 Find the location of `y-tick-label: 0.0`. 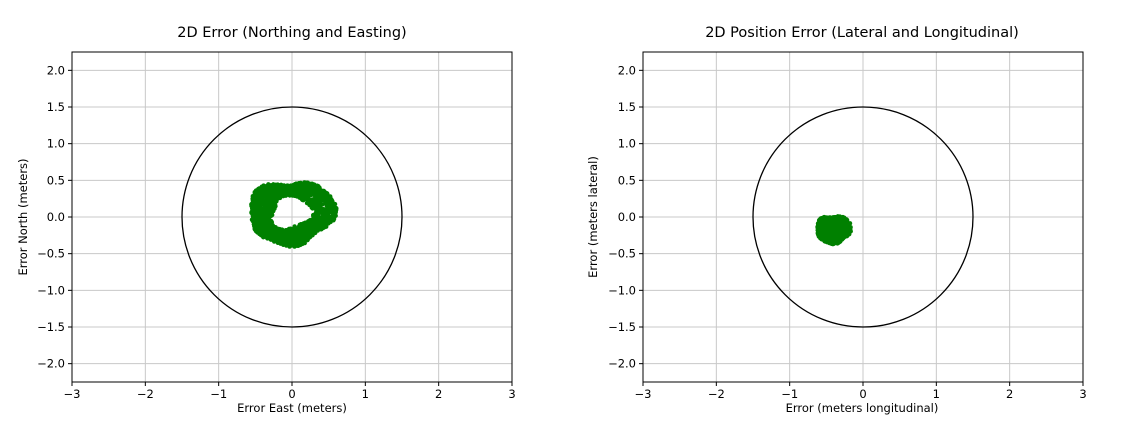

y-tick-label: 0.0 is located at coordinates (56, 217).